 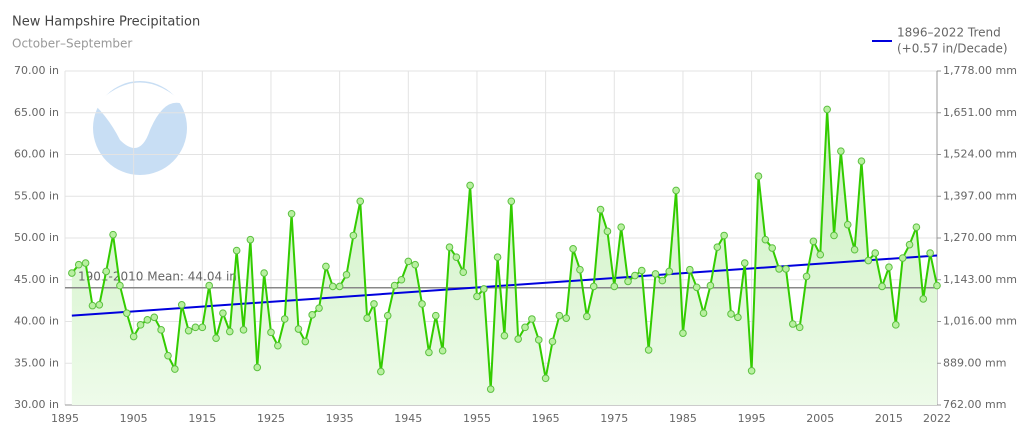 What do you see at coordinates (477, 418) in the screenshot?
I see `x-tick-label: 1955` at bounding box center [477, 418].